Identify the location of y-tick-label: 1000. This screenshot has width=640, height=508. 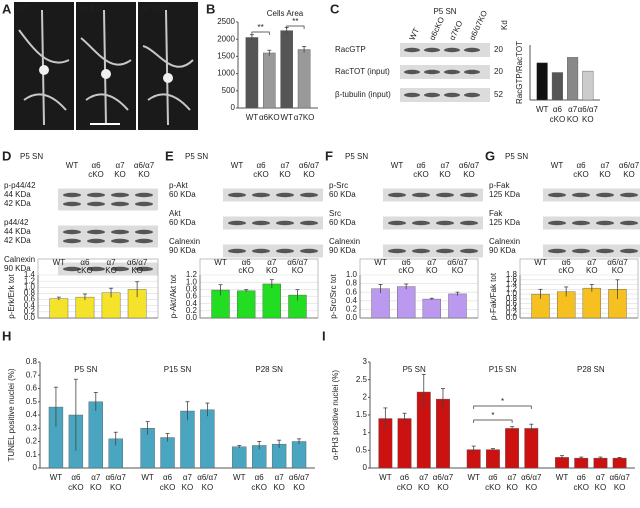
(226, 73).